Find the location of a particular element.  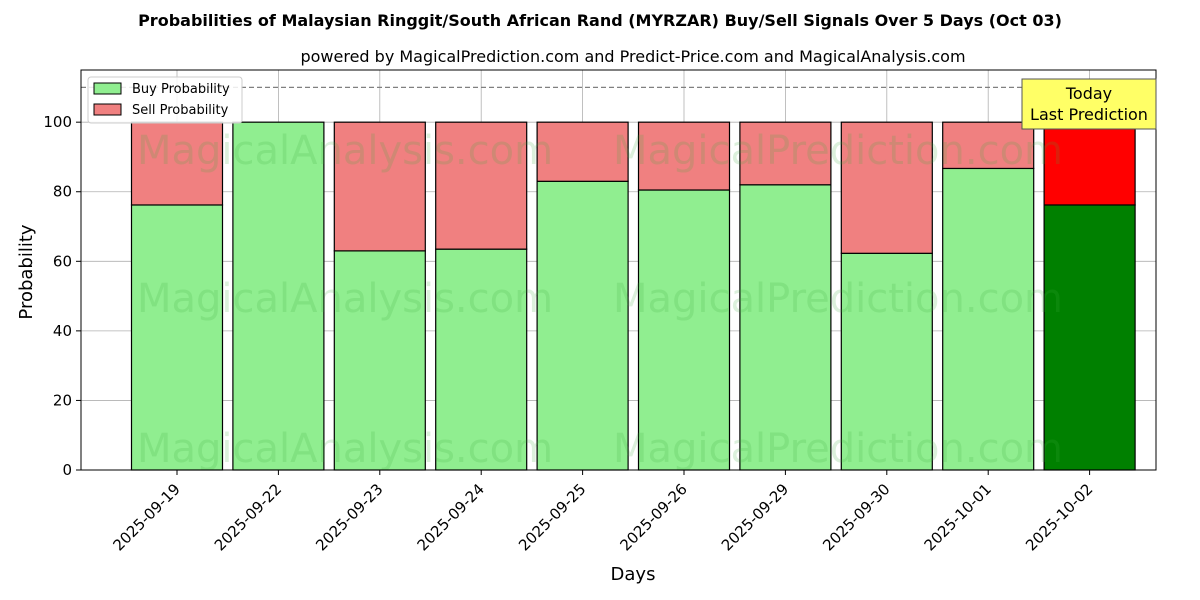

y-tick-label: 60 is located at coordinates (62, 261).